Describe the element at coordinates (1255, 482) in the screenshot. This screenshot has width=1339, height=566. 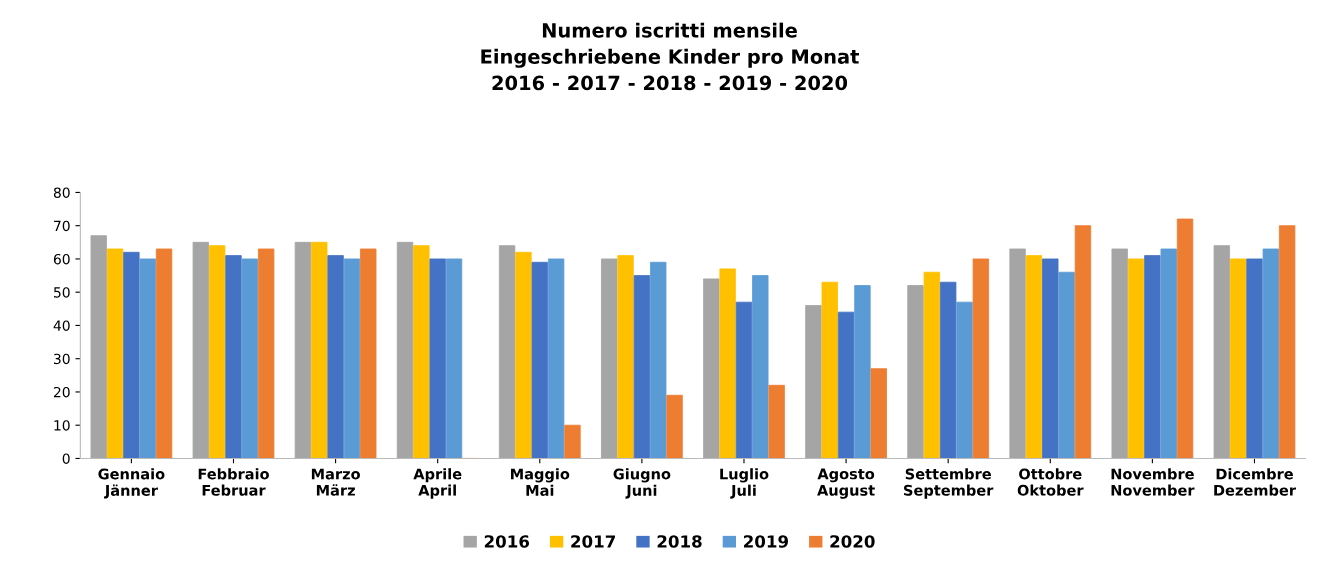
I see `x-tick-label: Dicembre Dezember` at that location.